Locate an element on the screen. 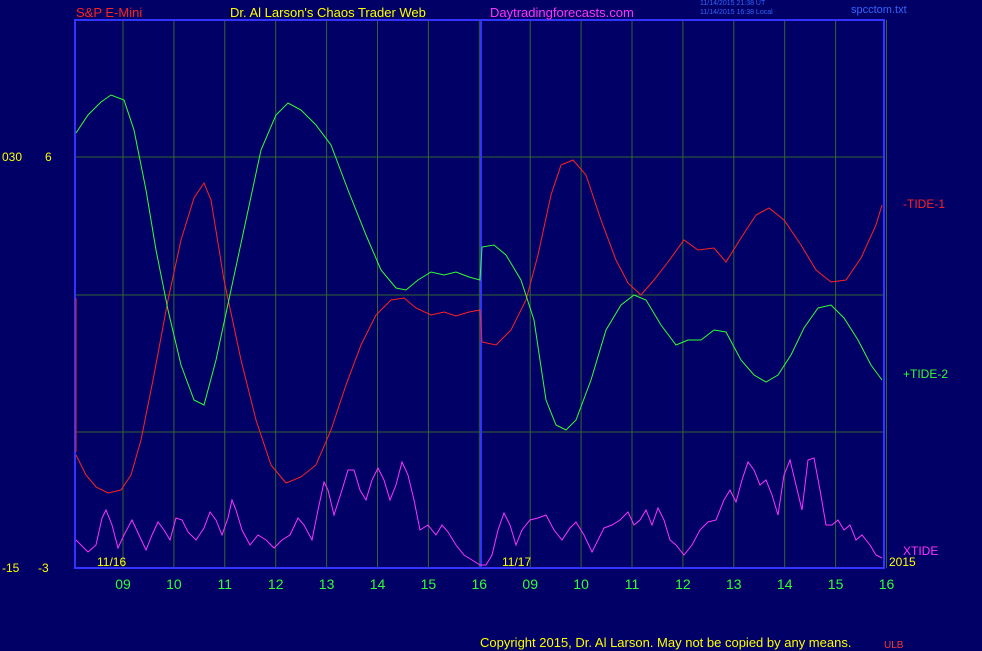 The image size is (982, 651). timestamp-ut: 11/14/2015 21:38 UT is located at coordinates (733, 3).